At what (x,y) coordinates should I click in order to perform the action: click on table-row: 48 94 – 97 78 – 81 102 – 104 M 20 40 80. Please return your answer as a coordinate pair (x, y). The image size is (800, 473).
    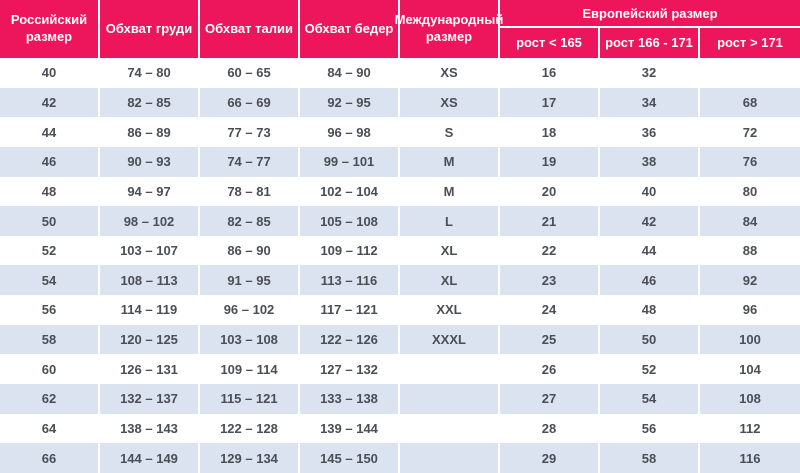
    Looking at the image, I should click on (400, 191).